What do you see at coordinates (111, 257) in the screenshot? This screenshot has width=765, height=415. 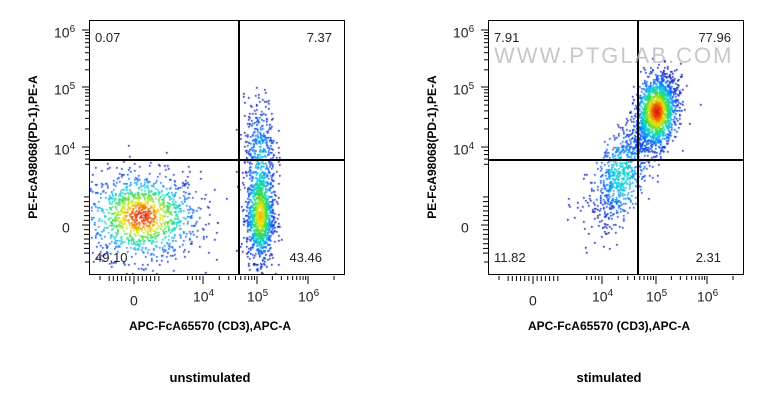 I see `quadrant-lower-left-percent: 49.10` at bounding box center [111, 257].